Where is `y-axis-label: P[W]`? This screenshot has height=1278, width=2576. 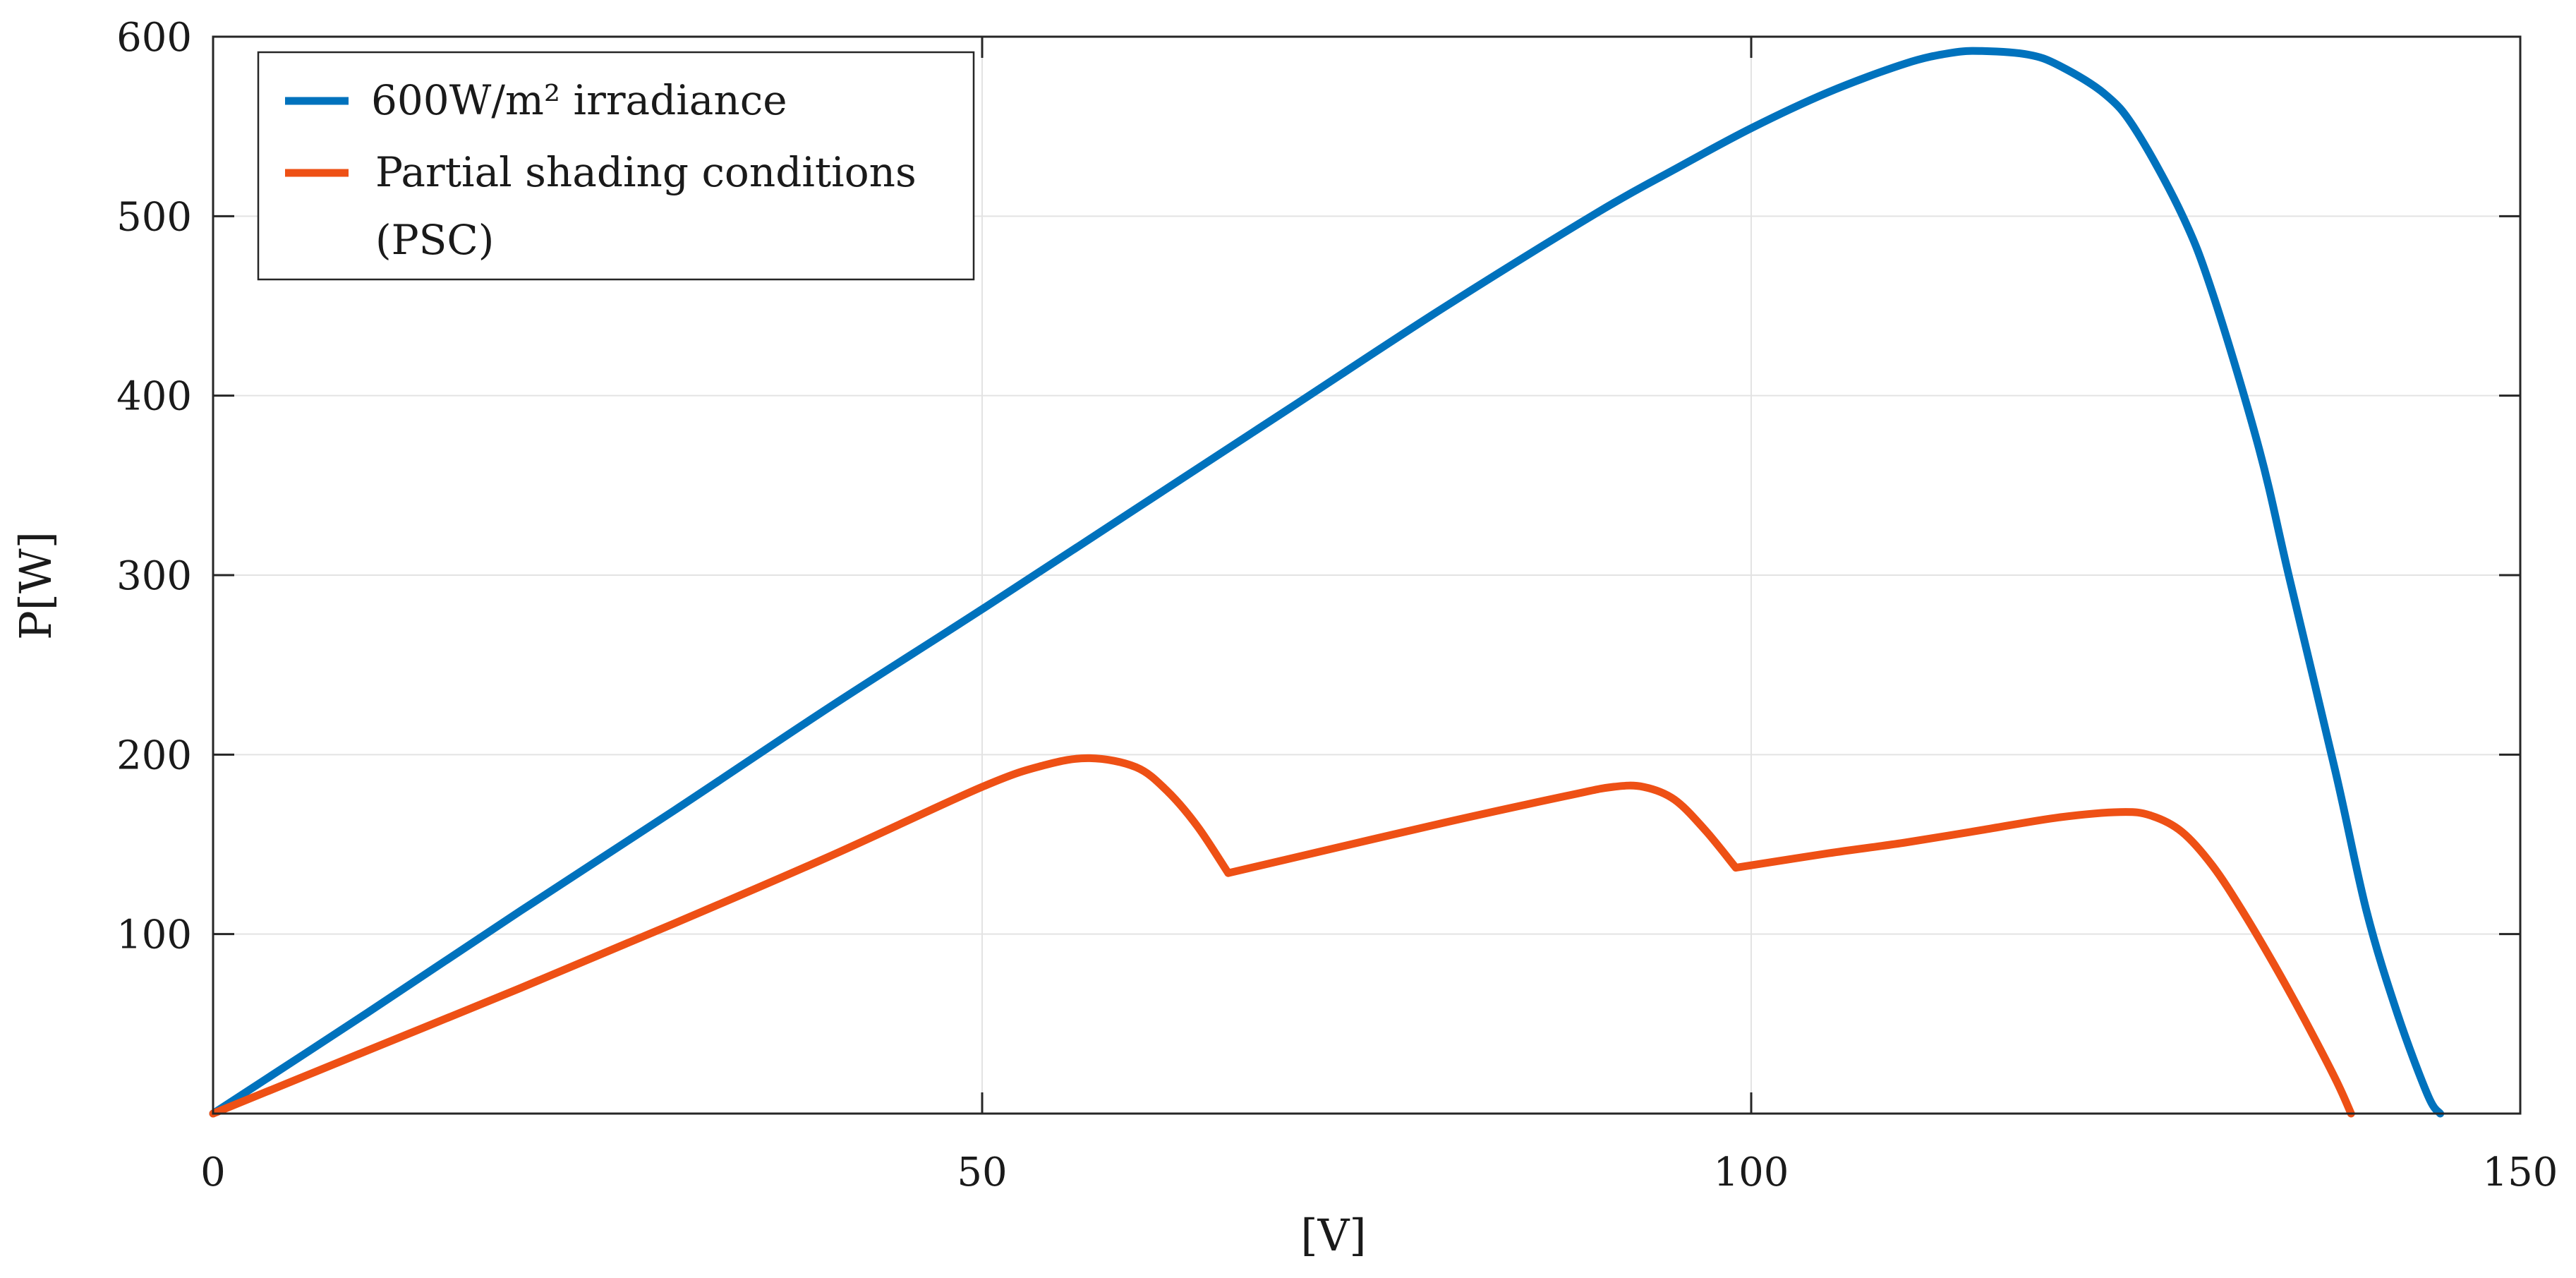
y-axis-label: P[W] is located at coordinates (35, 585).